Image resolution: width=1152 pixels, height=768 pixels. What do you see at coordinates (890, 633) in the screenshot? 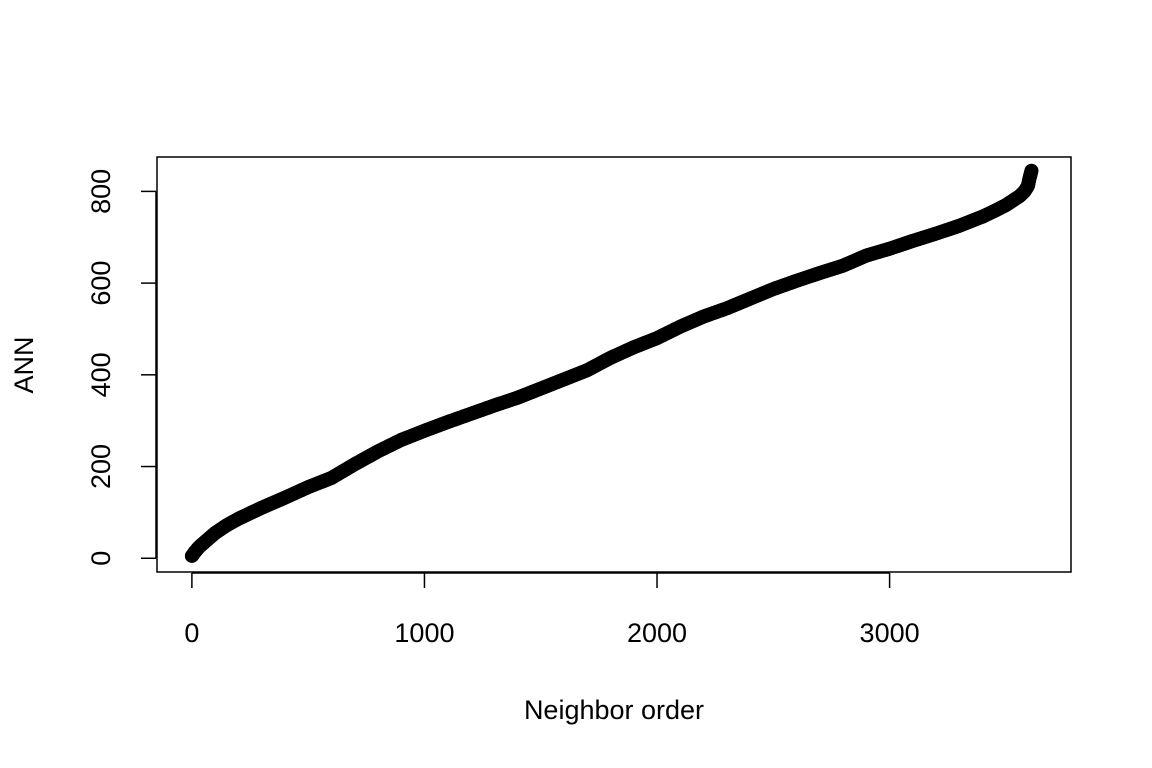
I see `x-tick-label: 3000` at bounding box center [890, 633].